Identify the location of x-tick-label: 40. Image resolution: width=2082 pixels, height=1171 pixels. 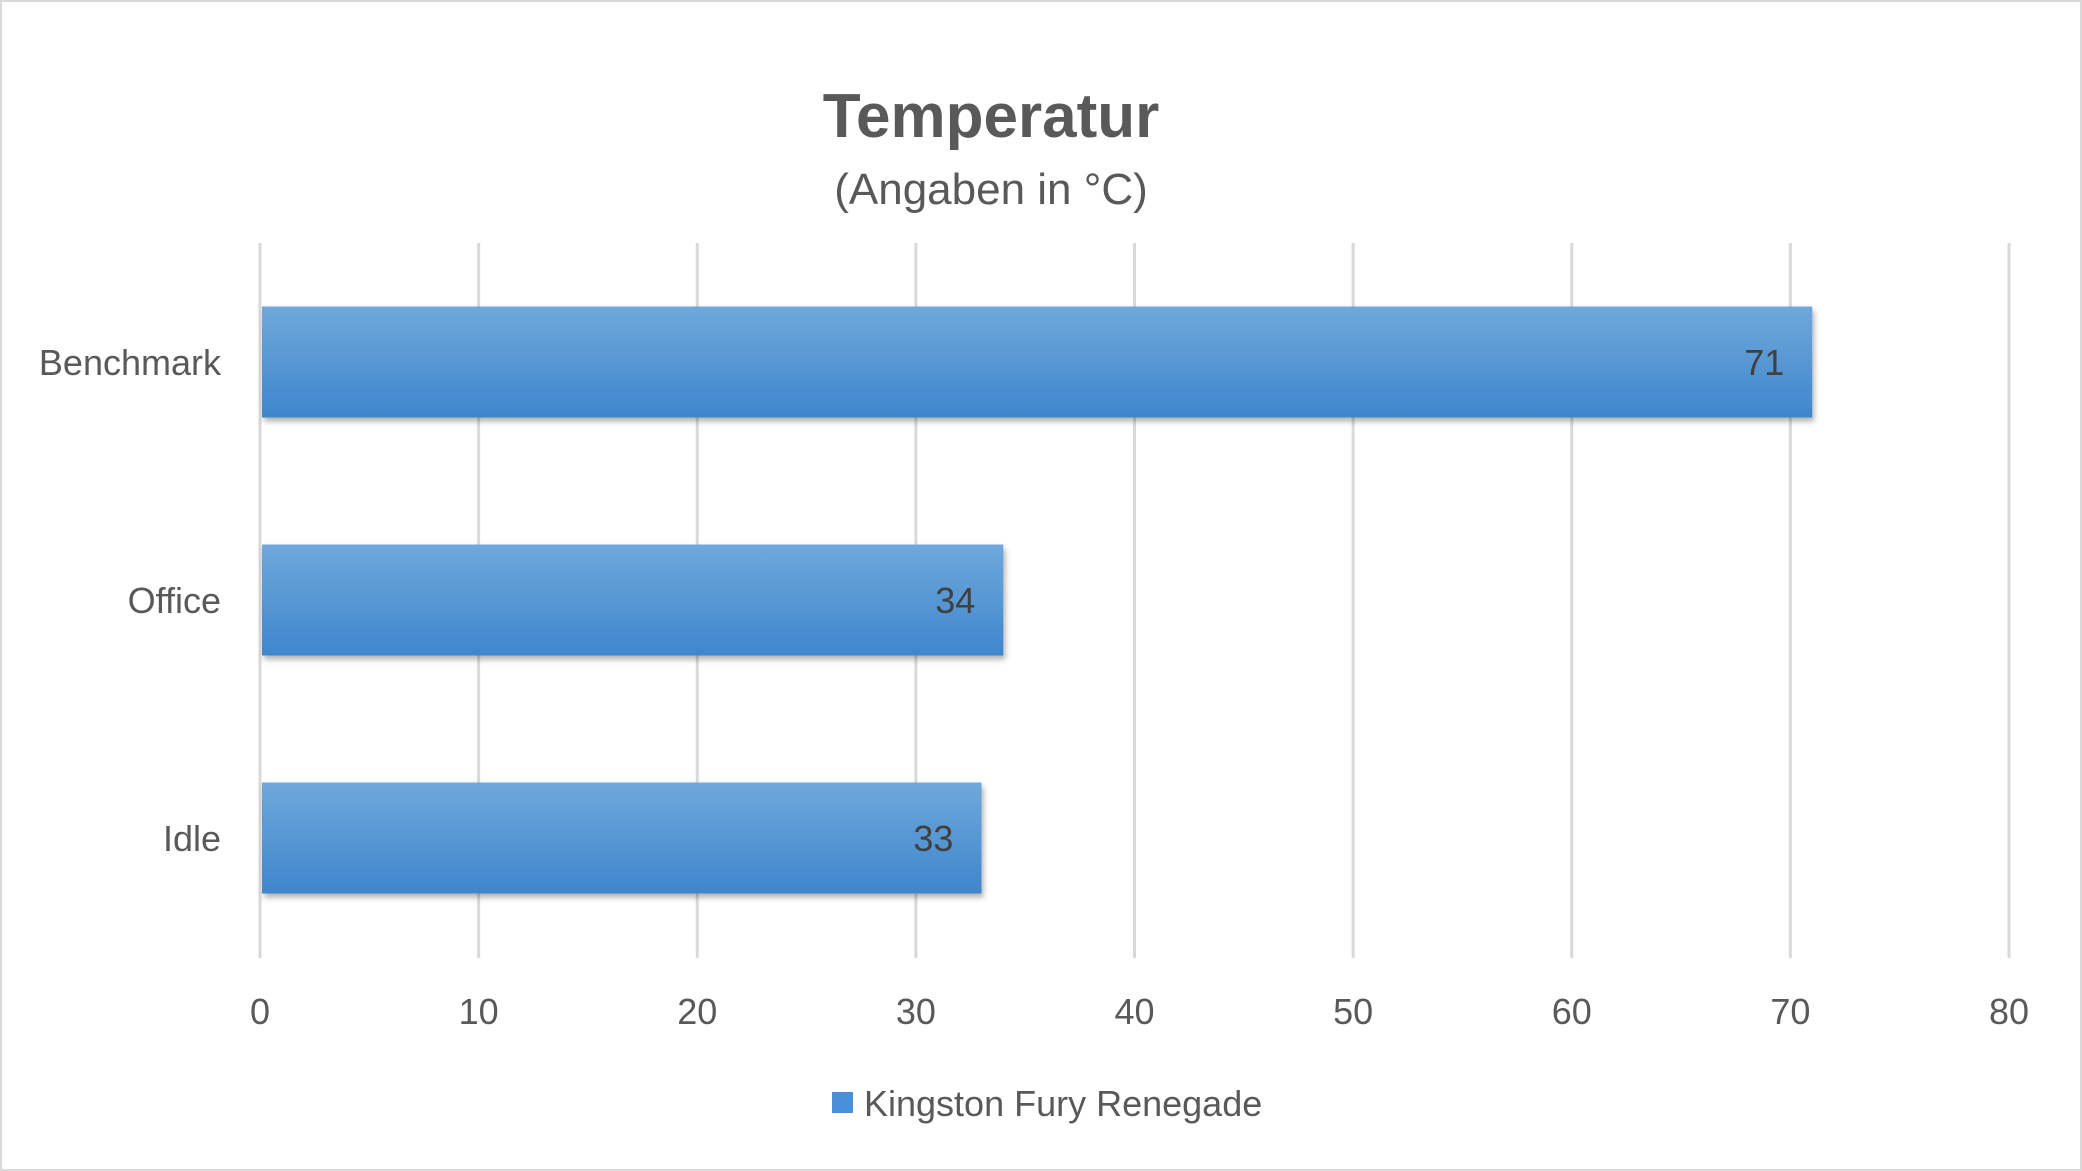
(1134, 1011).